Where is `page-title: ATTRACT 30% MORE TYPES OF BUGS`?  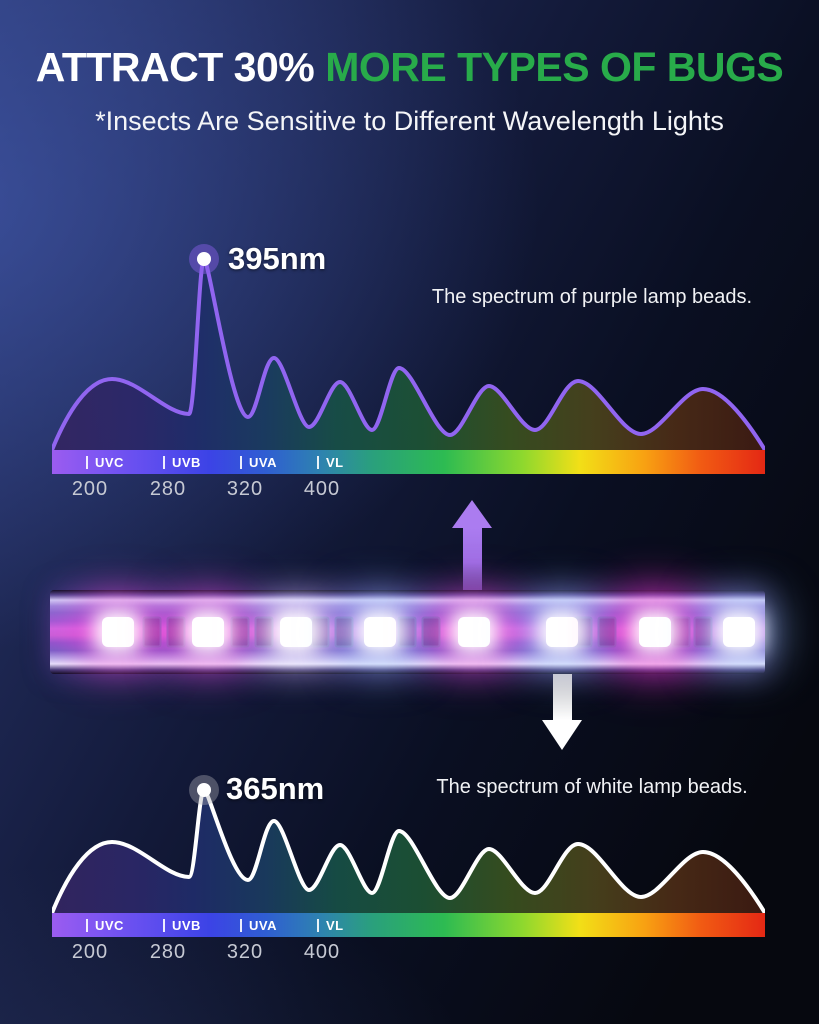
page-title: ATTRACT 30% MORE TYPES OF BUGS is located at coordinates (409, 67).